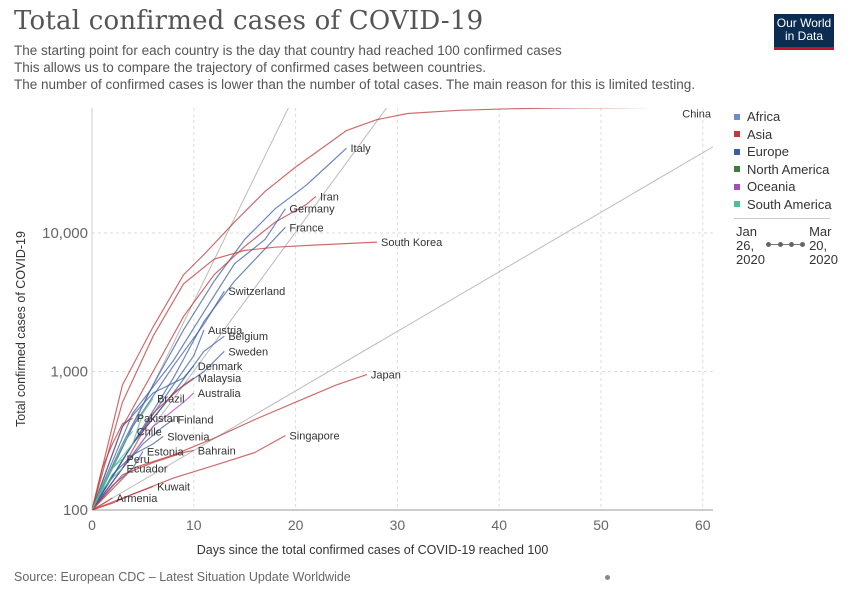 This screenshot has width=850, height=600. What do you see at coordinates (823, 245) in the screenshot?
I see `timeline-end-label: Mar 20, 2020` at bounding box center [823, 245].